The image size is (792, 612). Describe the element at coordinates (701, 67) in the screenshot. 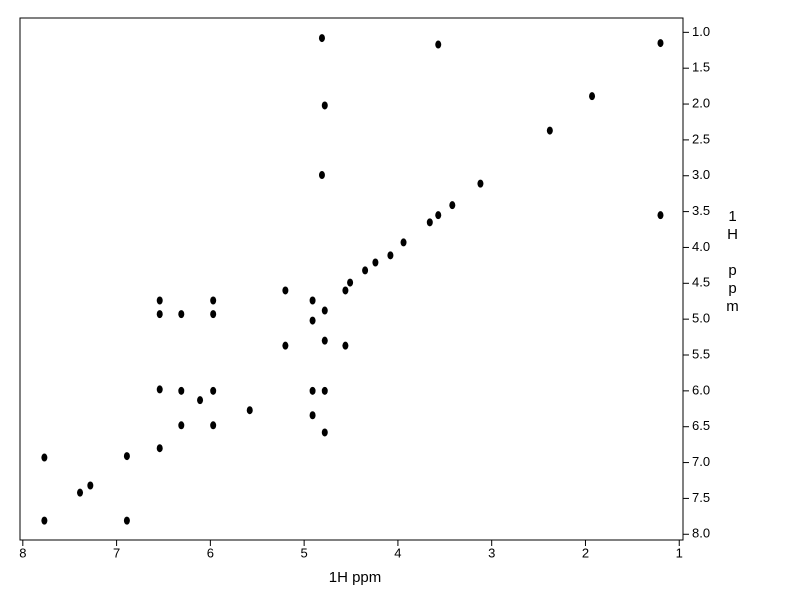

I see `y-tick-label: 1.5` at that location.